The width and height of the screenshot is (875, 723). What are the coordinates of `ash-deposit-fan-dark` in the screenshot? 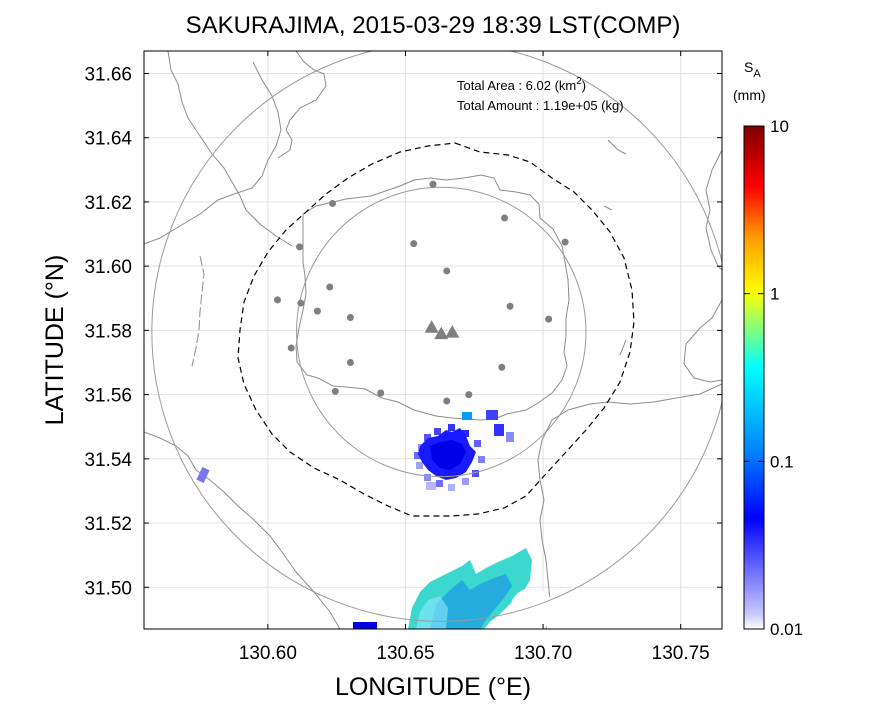 It's located at (471, 601).